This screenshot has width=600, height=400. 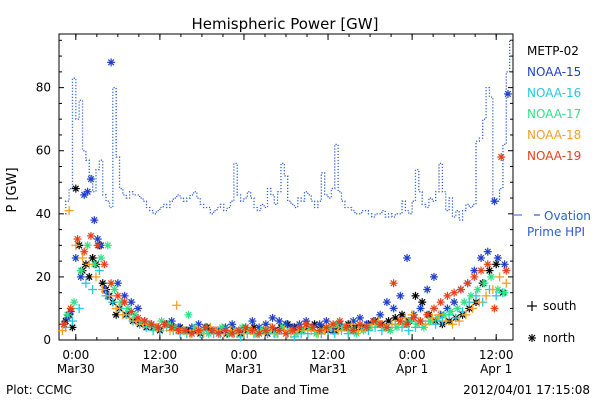 I want to click on footer-timestamp: 2012/04/01 17:15:08, so click(x=526, y=390).